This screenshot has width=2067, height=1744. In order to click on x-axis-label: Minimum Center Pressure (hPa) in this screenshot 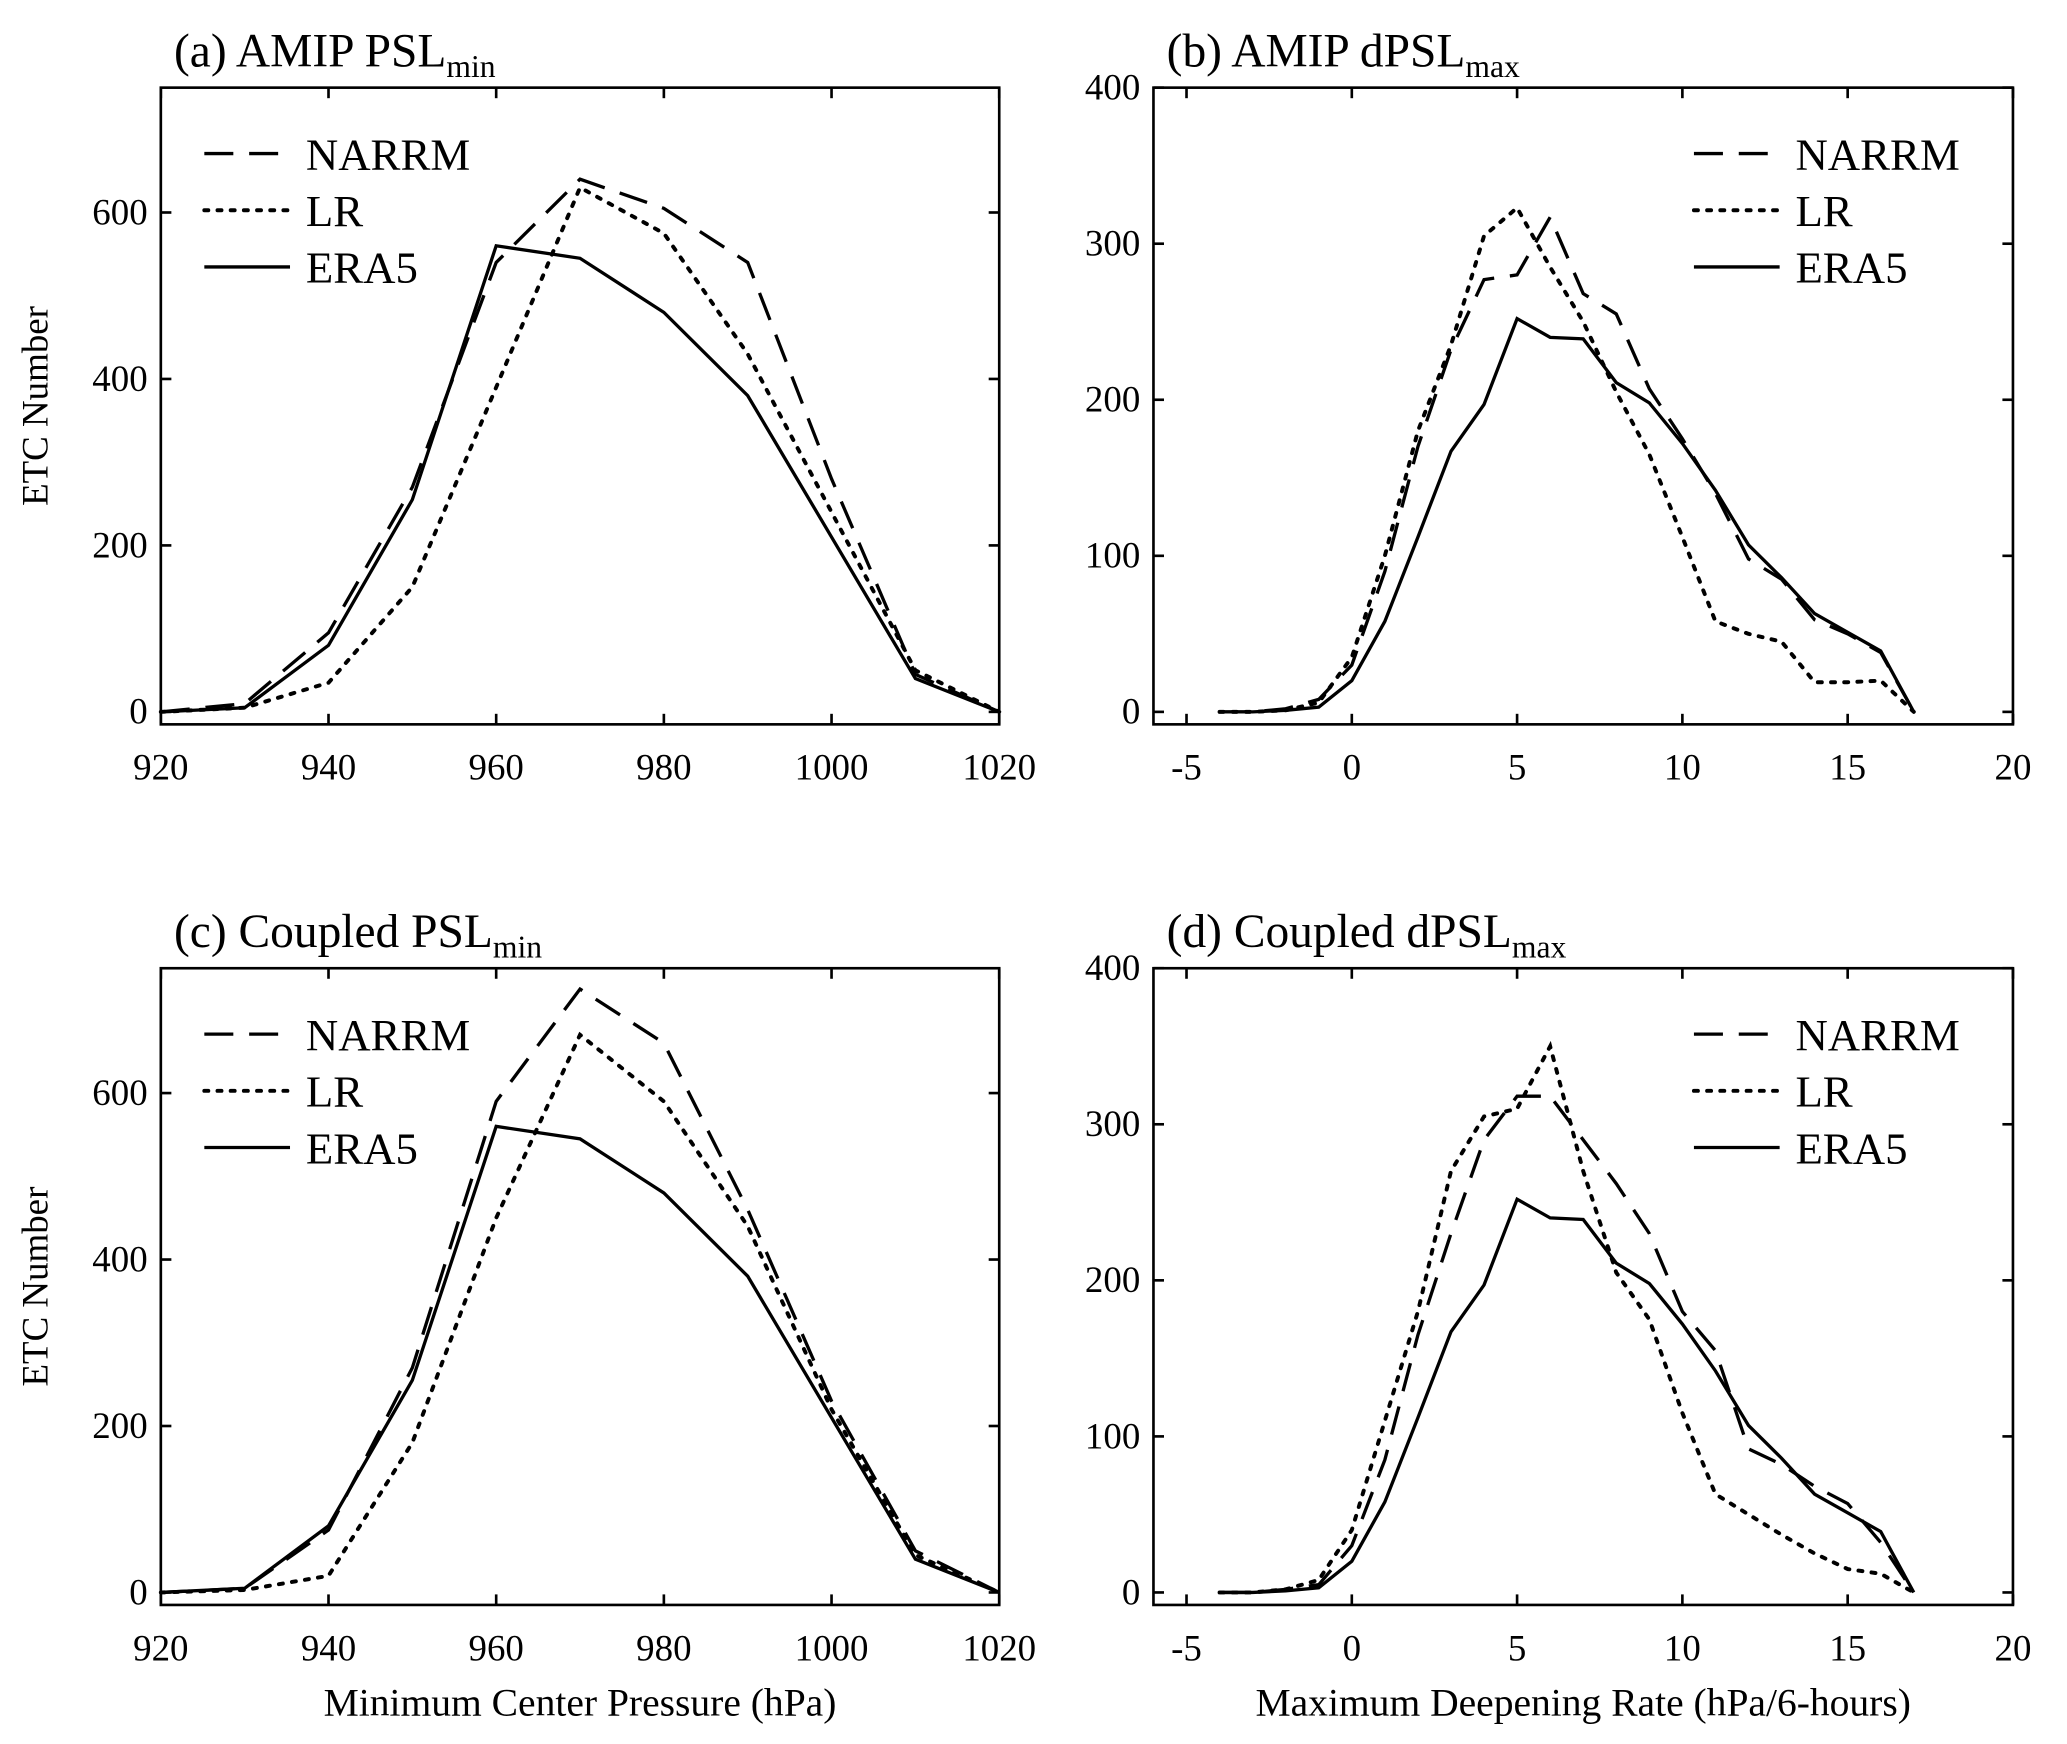, I will do `click(580, 1703)`.